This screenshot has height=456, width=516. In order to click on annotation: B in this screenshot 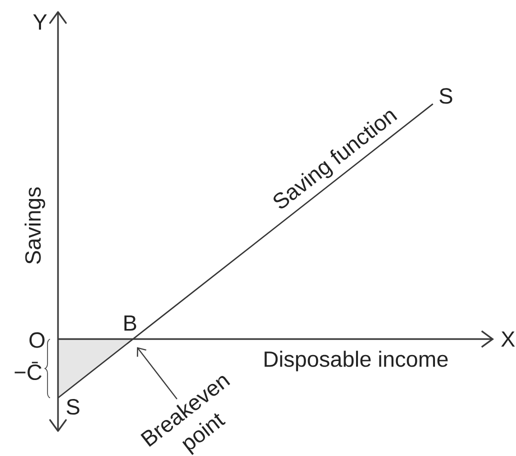, I will do `click(130, 323)`.